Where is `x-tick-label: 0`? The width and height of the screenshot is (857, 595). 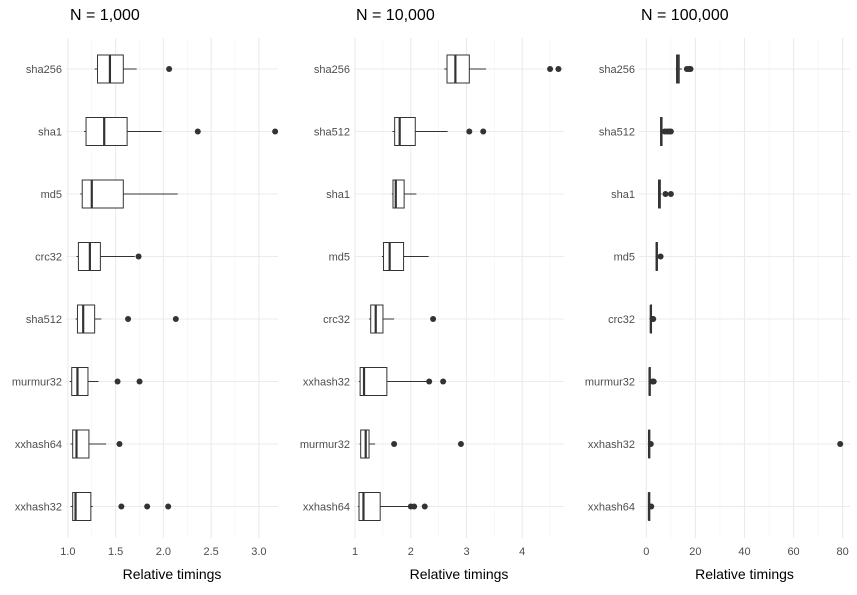 x-tick-label: 0 is located at coordinates (646, 552).